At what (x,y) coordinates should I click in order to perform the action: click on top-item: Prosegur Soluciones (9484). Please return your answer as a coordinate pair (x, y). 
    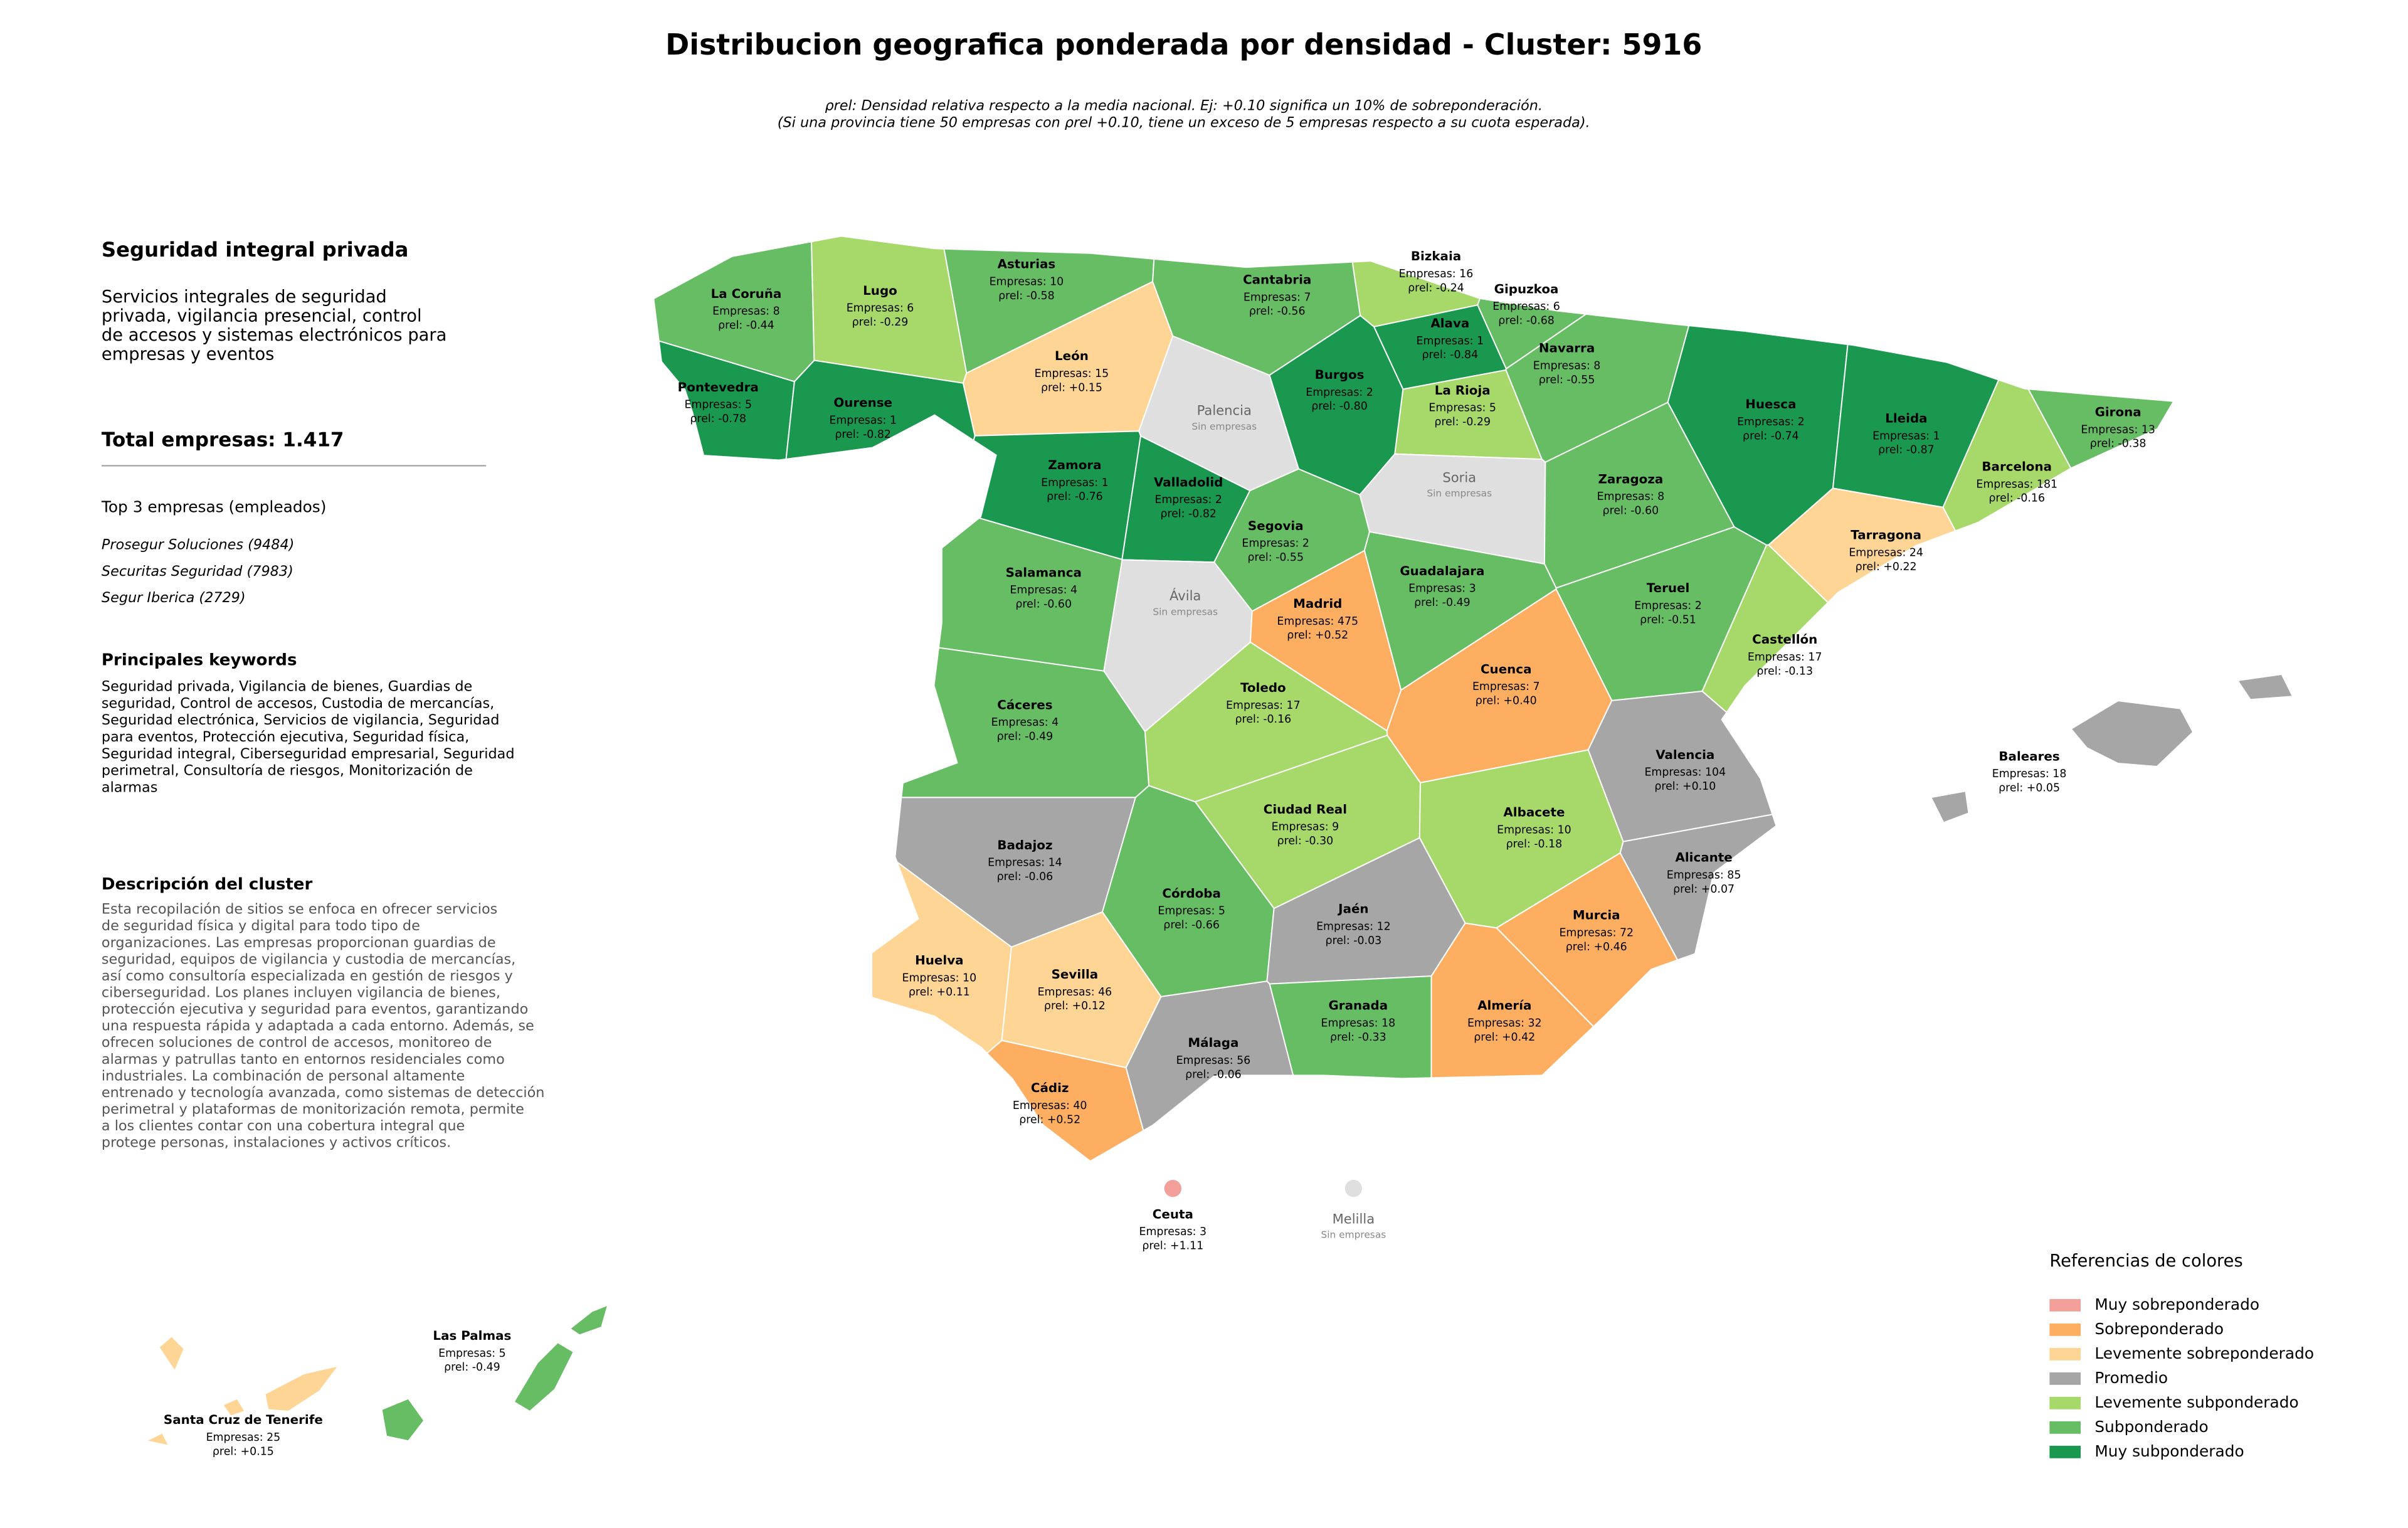
    Looking at the image, I should click on (198, 545).